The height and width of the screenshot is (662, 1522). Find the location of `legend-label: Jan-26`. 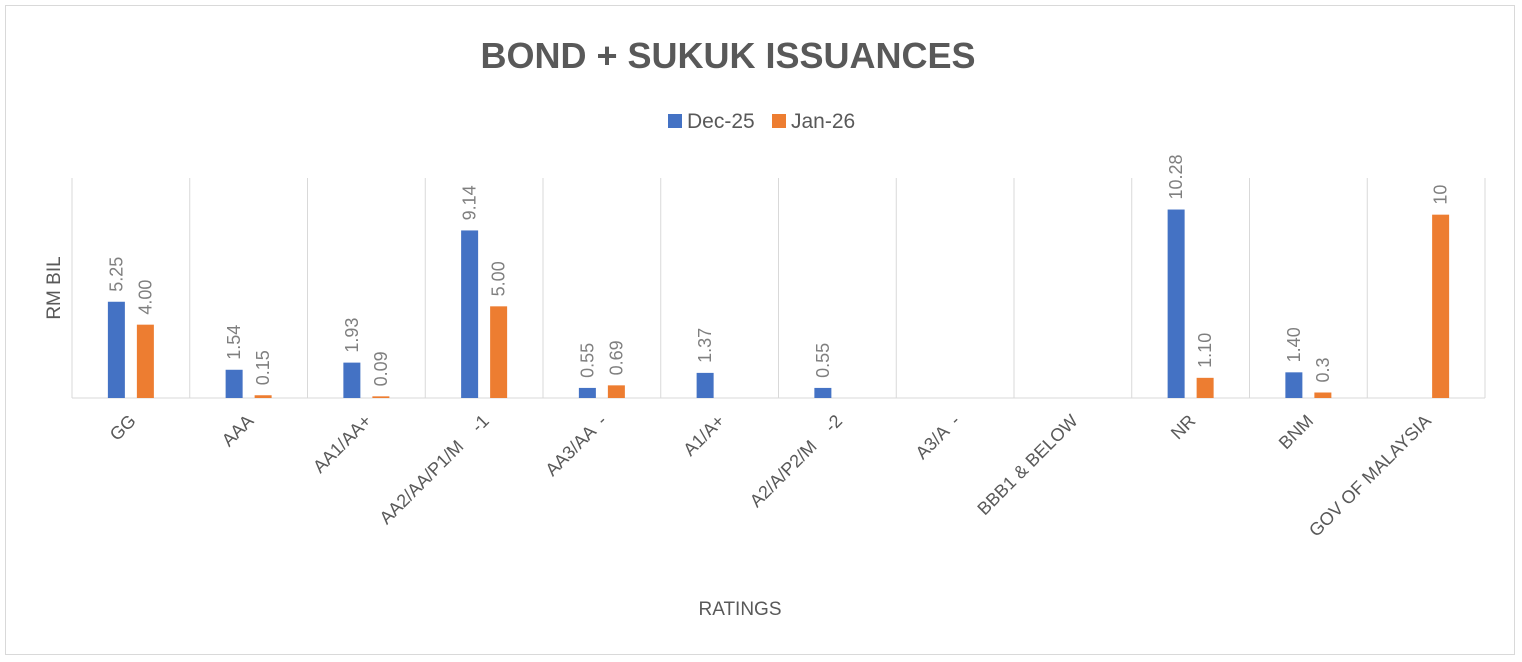

legend-label: Jan-26 is located at coordinates (823, 121).